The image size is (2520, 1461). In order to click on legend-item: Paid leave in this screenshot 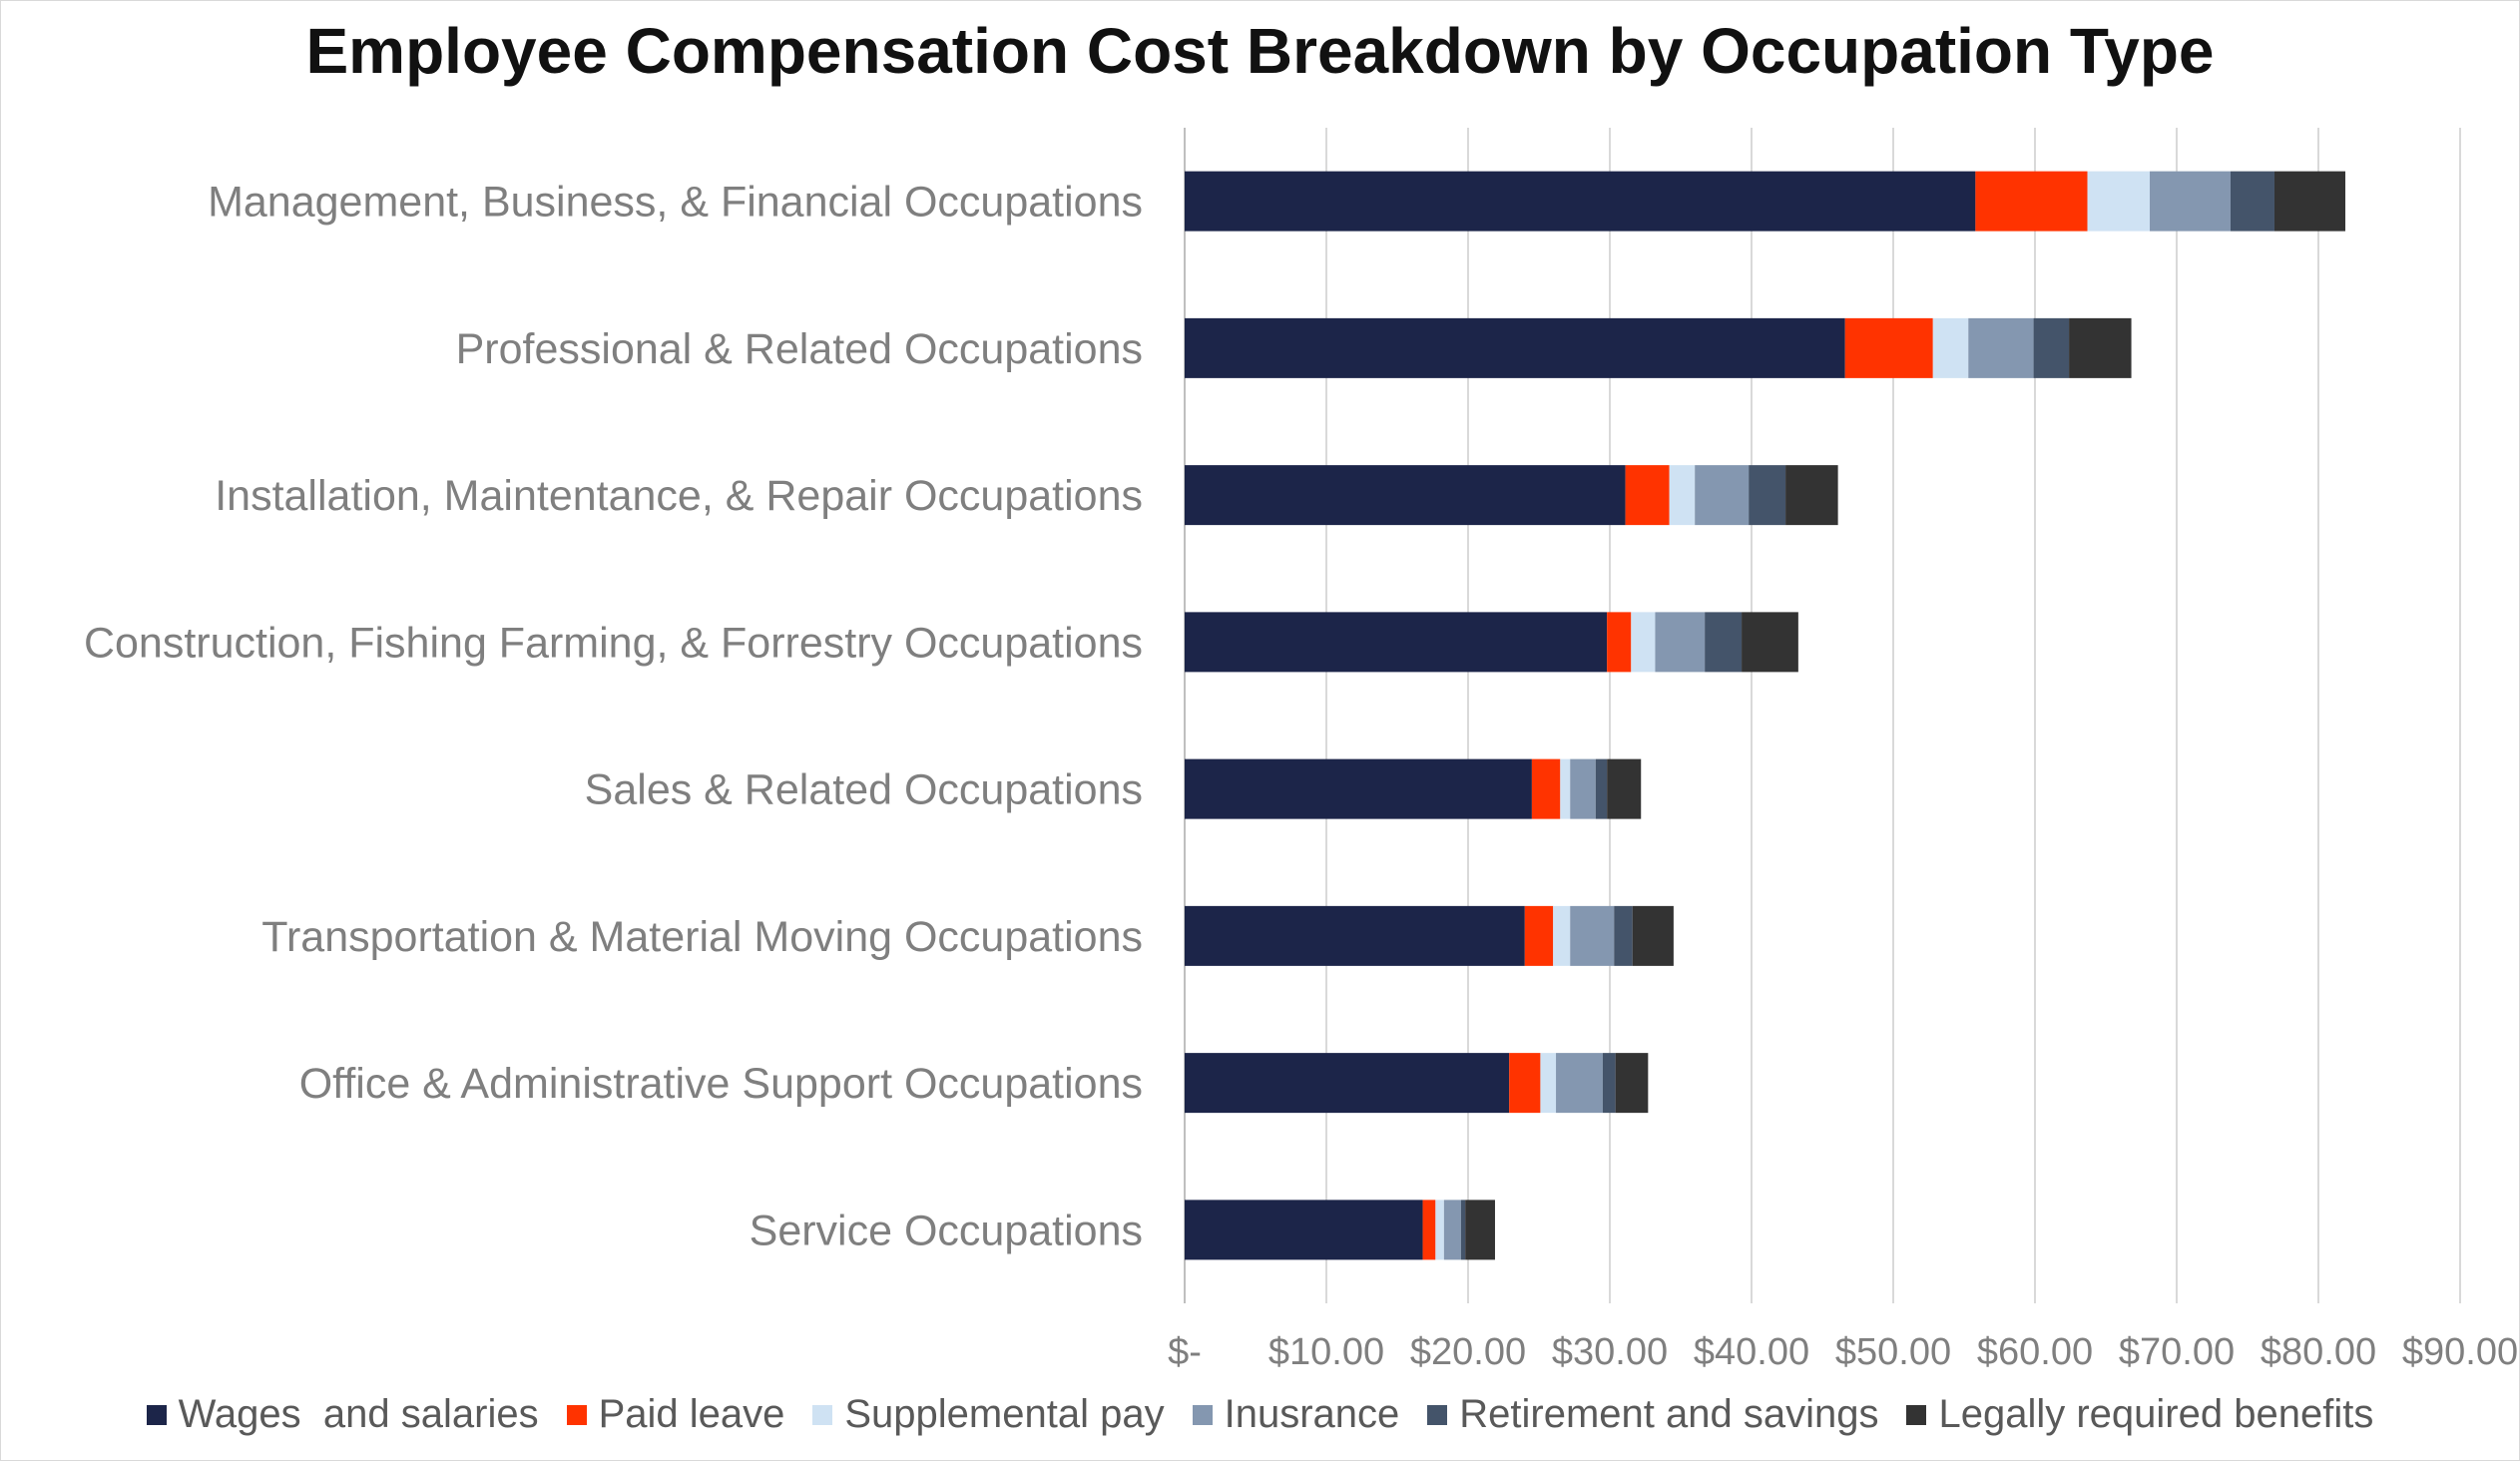, I will do `click(675, 1414)`.